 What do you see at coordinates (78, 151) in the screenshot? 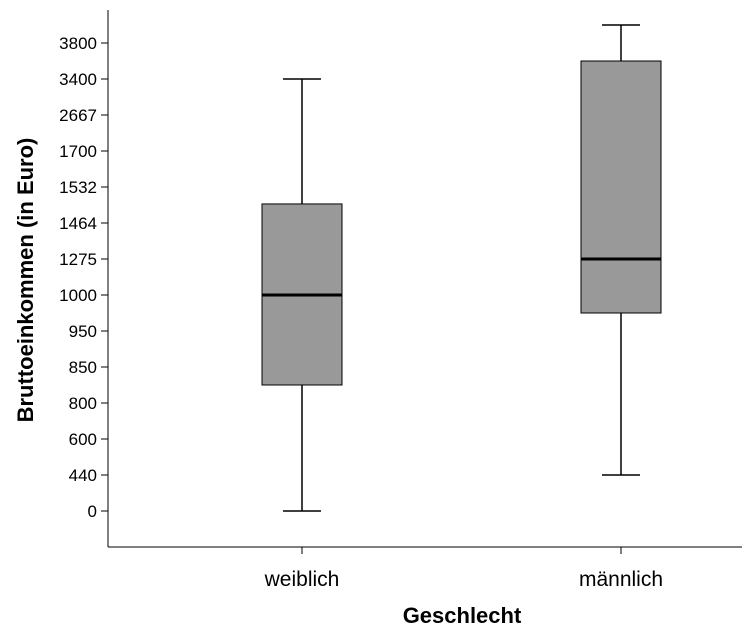
I see `y-tick-label: 1700` at bounding box center [78, 151].